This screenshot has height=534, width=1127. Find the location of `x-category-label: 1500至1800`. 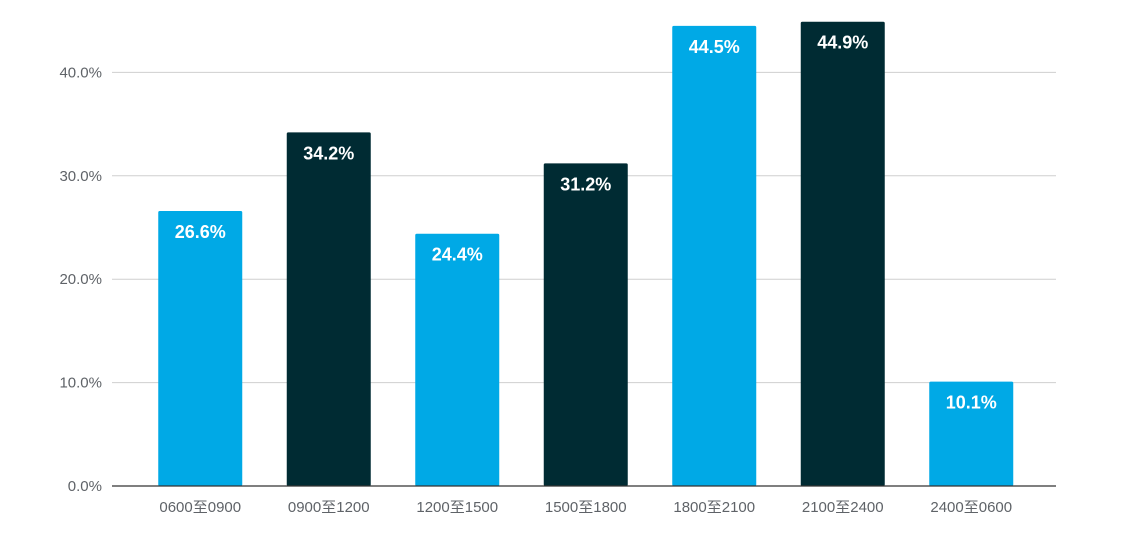

x-category-label: 1500至1800 is located at coordinates (586, 507).